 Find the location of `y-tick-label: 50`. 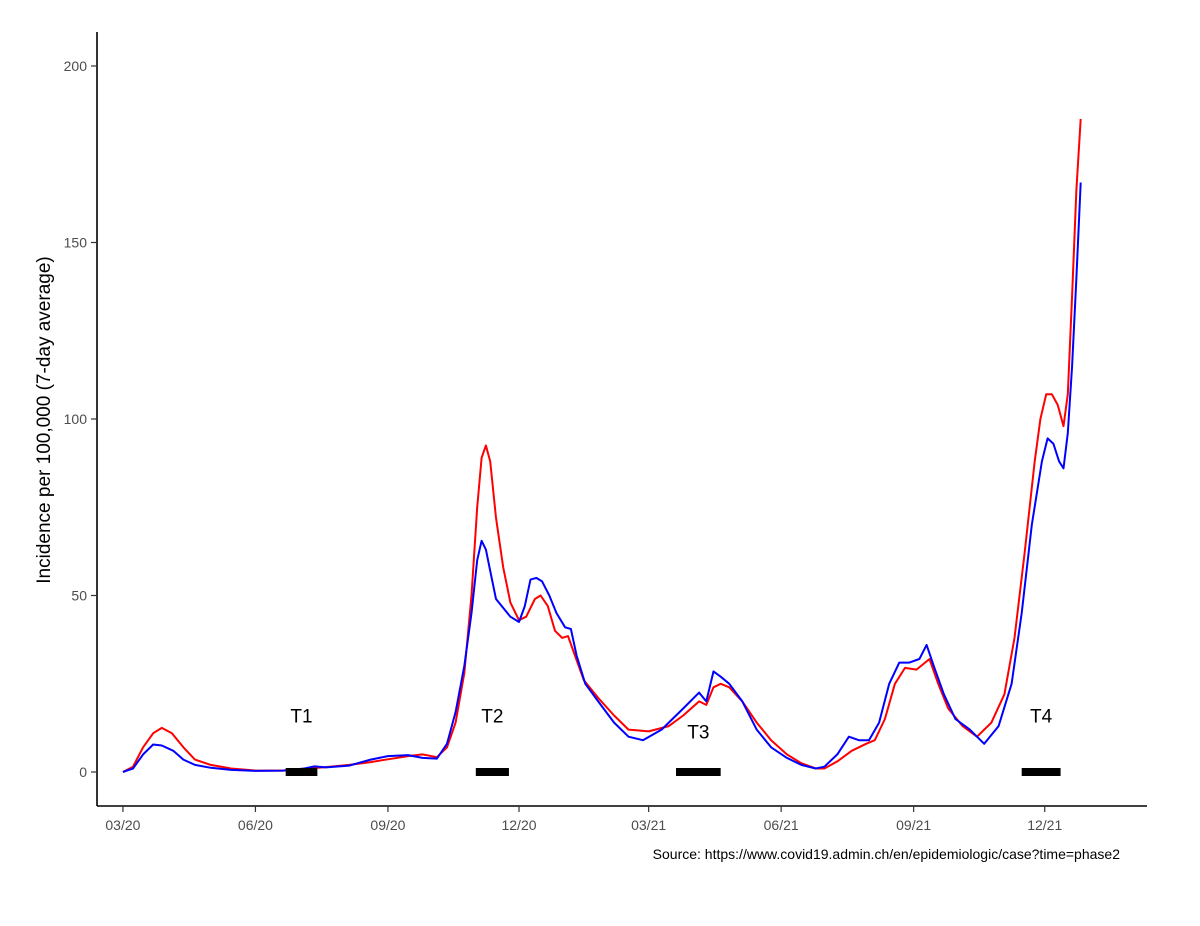

y-tick-label: 50 is located at coordinates (79, 596).